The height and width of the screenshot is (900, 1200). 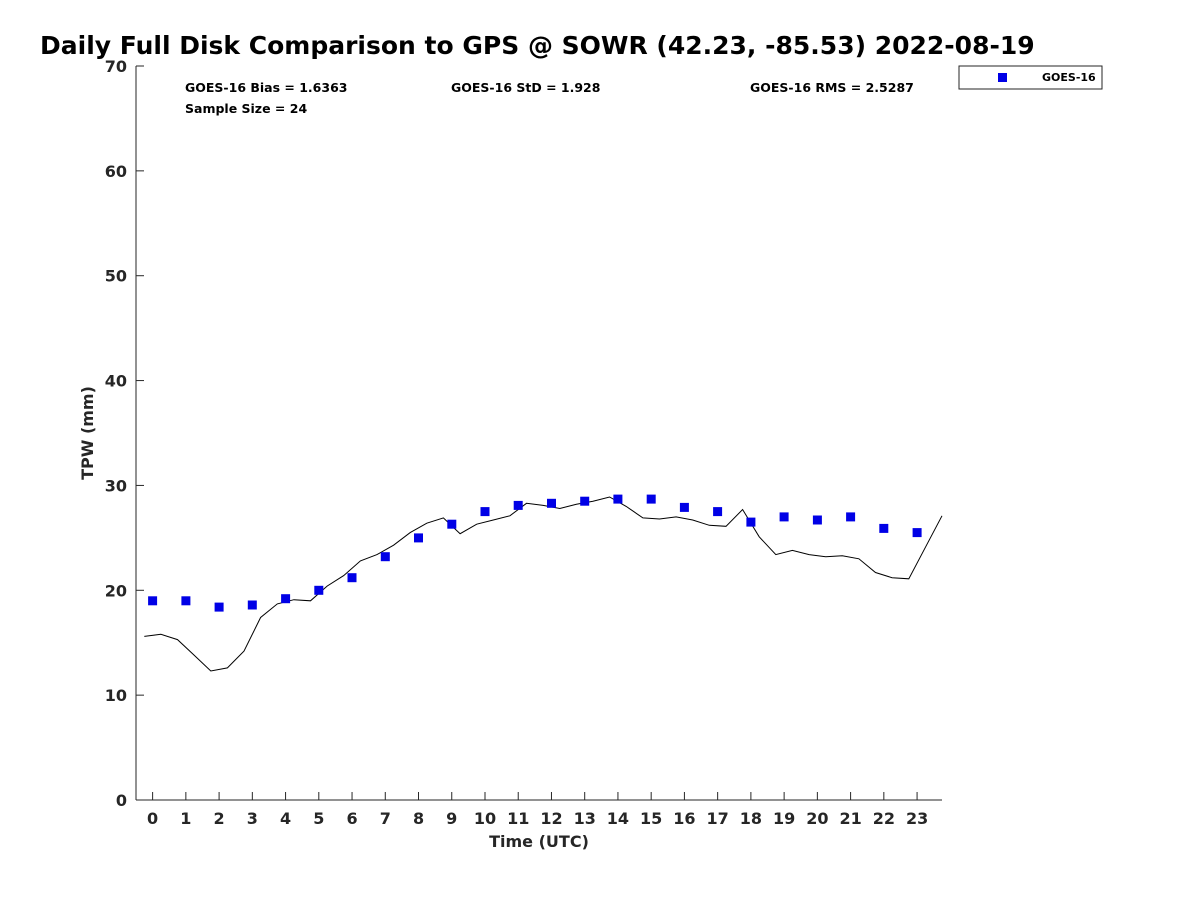 What do you see at coordinates (318, 818) in the screenshot?
I see `x-tick-label: 5` at bounding box center [318, 818].